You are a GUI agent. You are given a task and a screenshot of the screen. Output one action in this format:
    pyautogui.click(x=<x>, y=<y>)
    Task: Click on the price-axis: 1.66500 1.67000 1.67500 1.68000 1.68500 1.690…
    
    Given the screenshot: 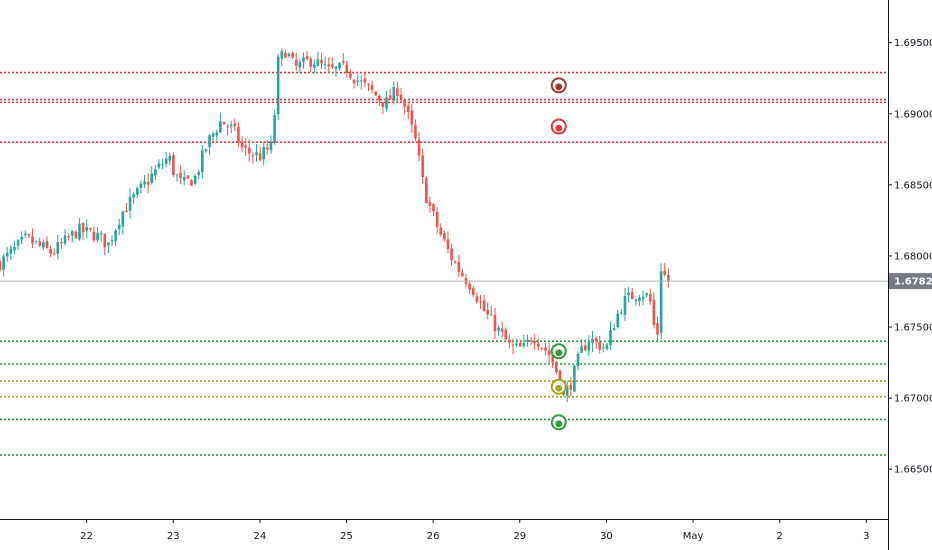 What is the action you would take?
    pyautogui.click(x=910, y=257)
    